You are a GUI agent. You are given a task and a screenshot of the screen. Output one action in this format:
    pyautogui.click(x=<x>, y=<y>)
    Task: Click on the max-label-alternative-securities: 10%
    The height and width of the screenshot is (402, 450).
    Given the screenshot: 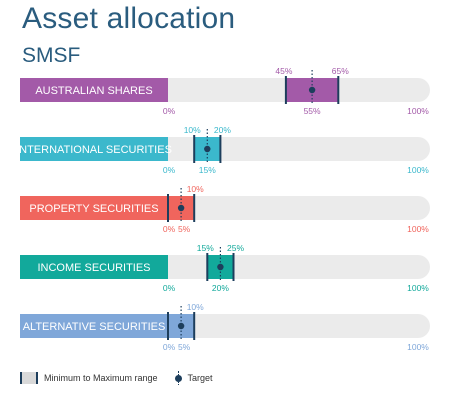 What is the action you would take?
    pyautogui.click(x=195, y=307)
    